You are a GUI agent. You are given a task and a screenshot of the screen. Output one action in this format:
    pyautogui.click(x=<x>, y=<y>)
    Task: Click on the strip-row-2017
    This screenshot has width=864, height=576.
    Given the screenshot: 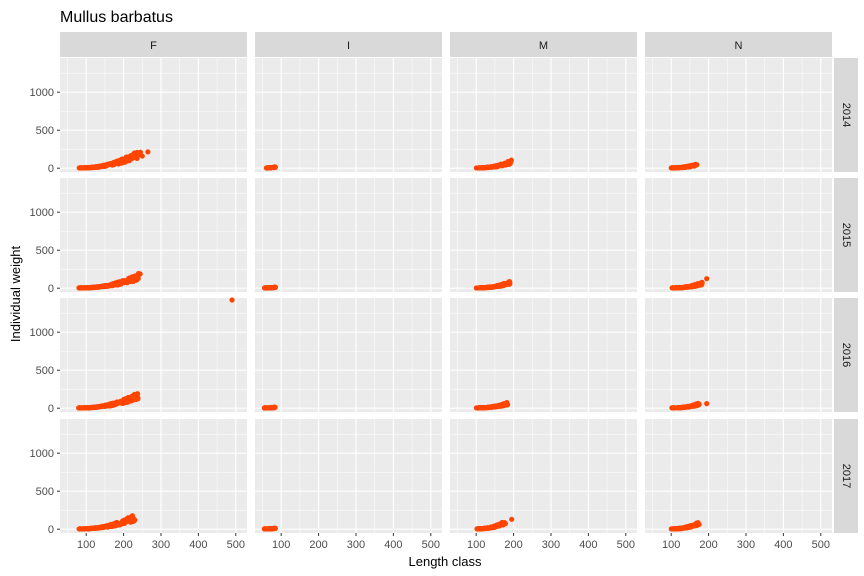 What is the action you would take?
    pyautogui.click(x=846, y=476)
    